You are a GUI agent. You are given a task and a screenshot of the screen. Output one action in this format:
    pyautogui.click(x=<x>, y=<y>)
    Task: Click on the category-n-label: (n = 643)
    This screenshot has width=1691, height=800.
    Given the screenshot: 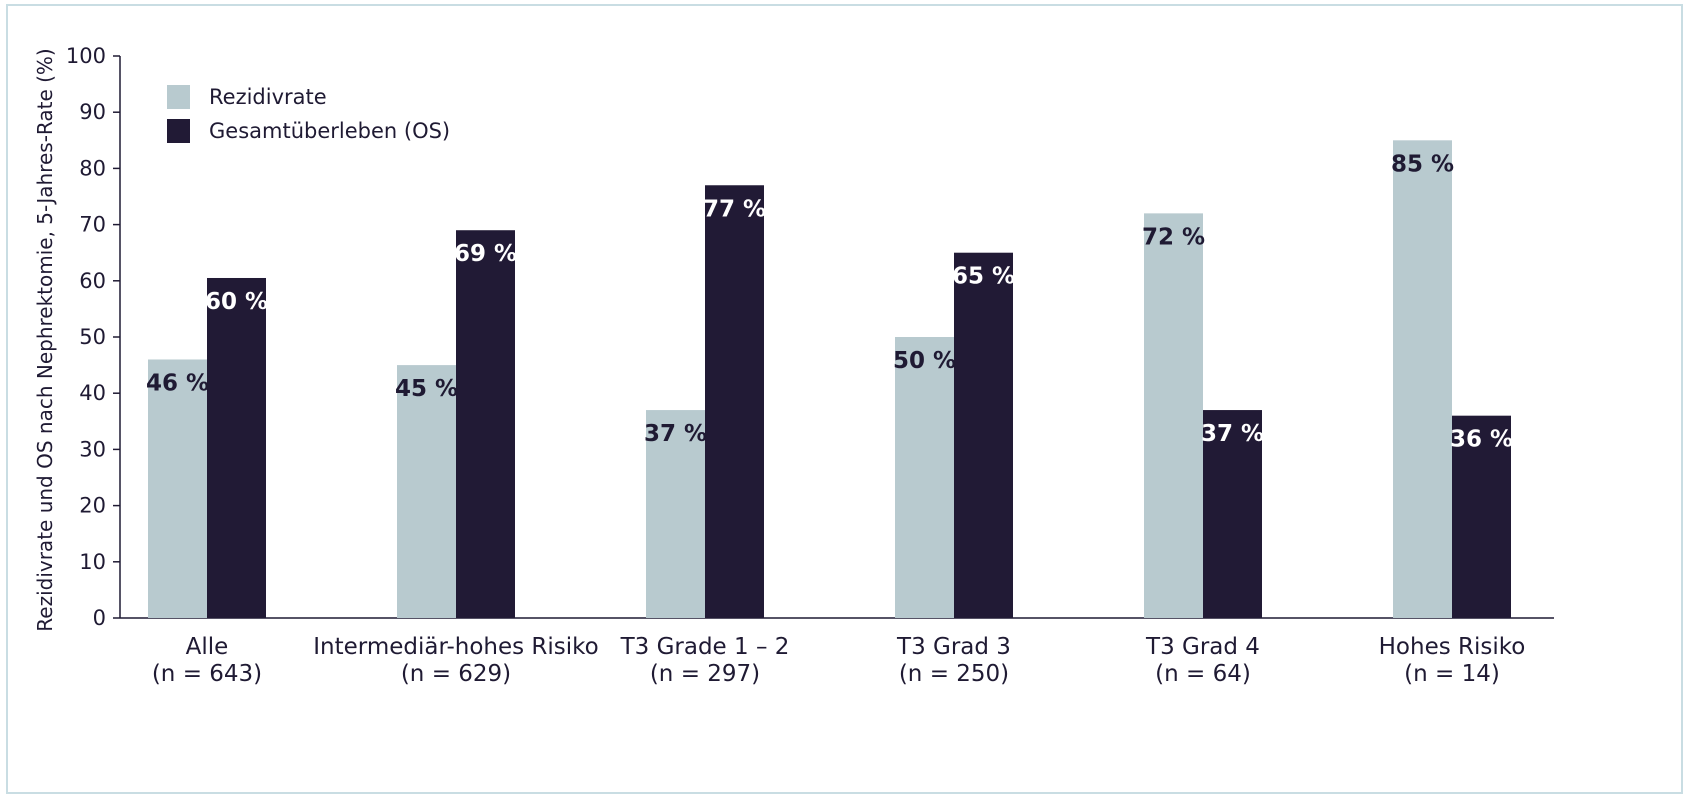 What is the action you would take?
    pyautogui.click(x=207, y=674)
    